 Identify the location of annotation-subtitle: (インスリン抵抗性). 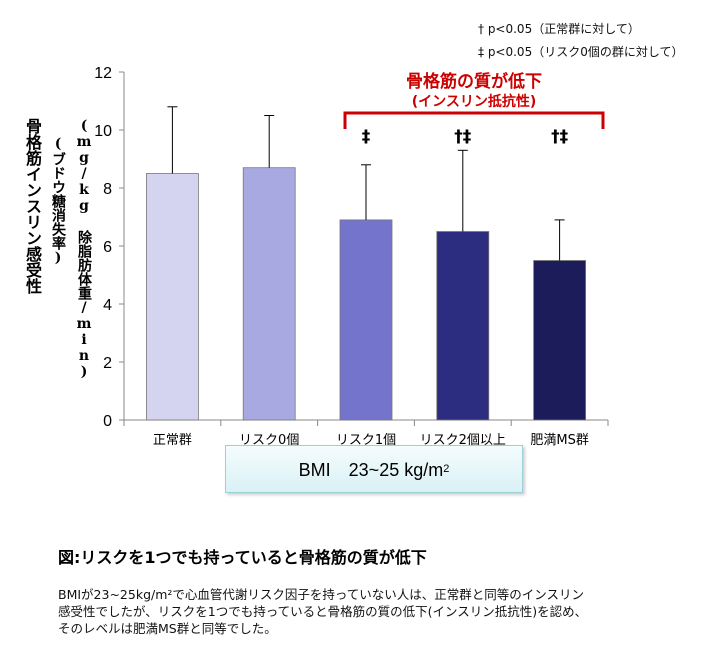
(474, 101).